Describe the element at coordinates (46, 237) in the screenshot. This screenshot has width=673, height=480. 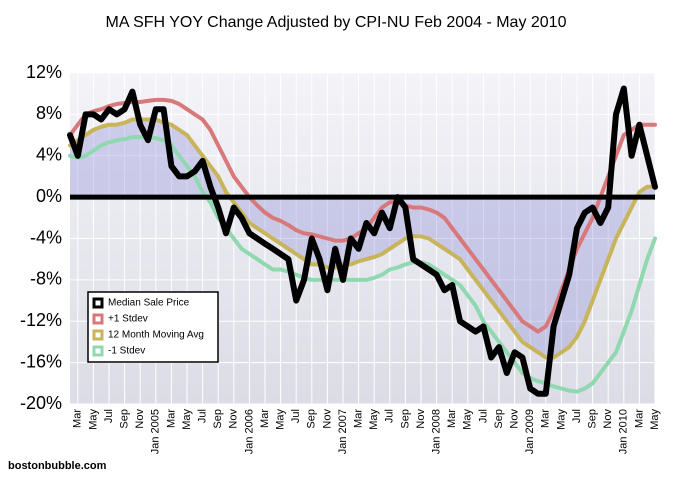
I see `y-tick-label: -4%` at that location.